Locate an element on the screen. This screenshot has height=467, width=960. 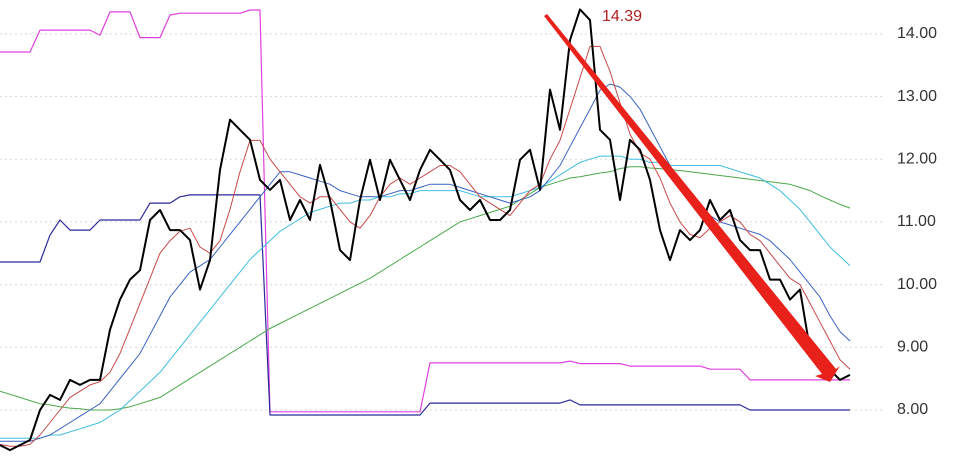
y-tick-label: 14.00 is located at coordinates (917, 33).